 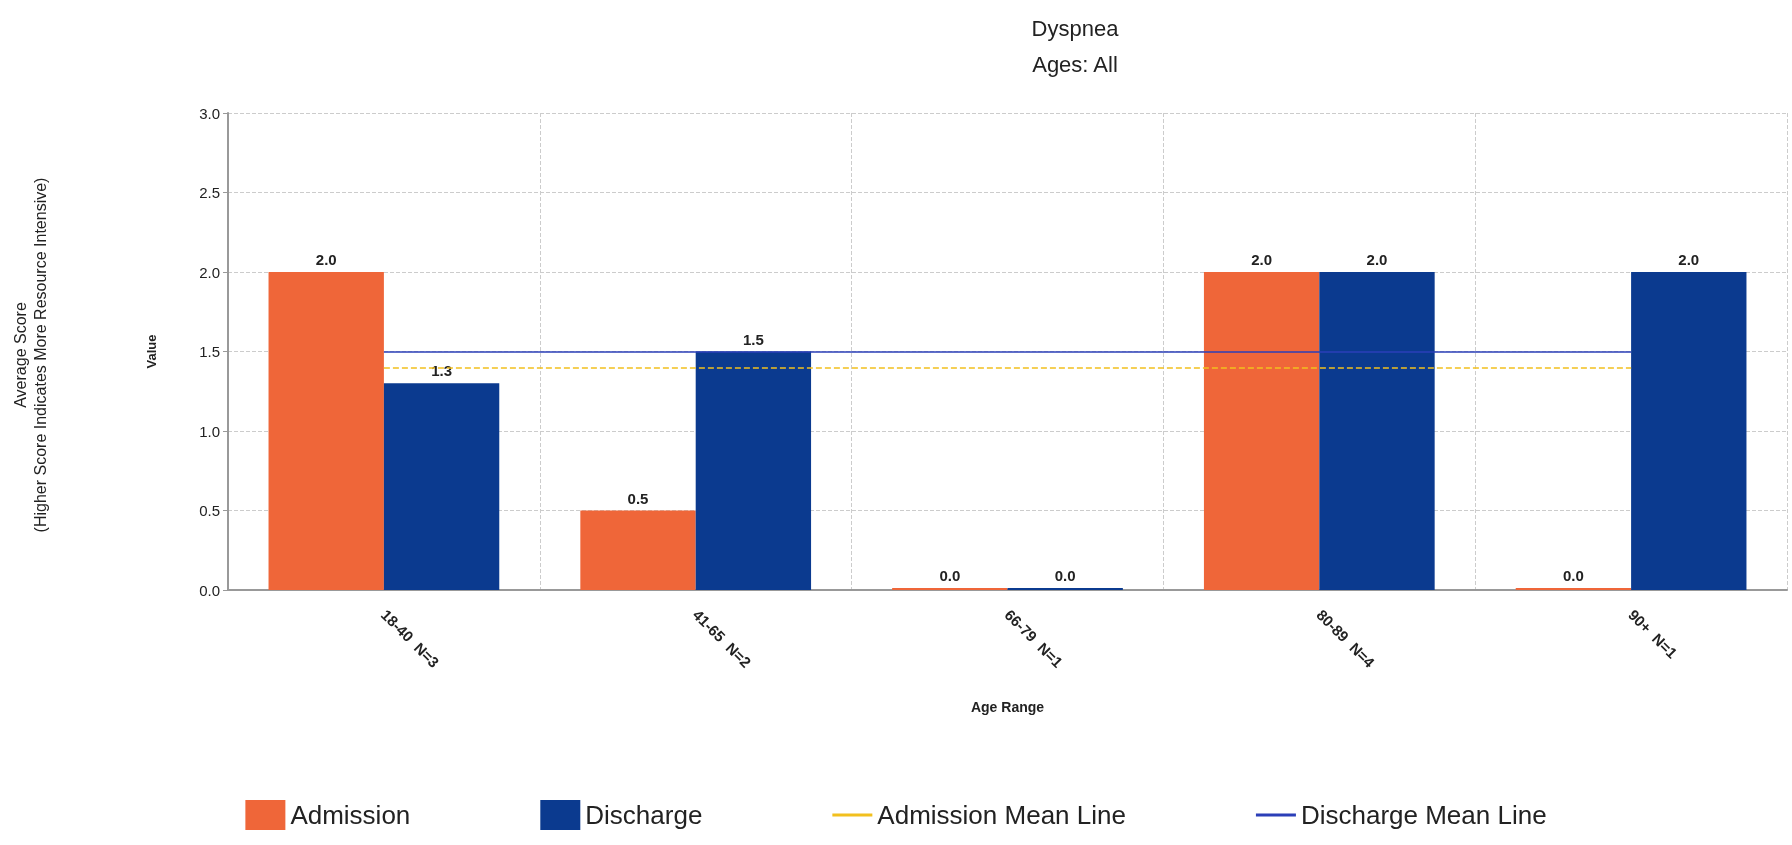 What do you see at coordinates (209, 431) in the screenshot?
I see `y-tick-label: 1.0` at bounding box center [209, 431].